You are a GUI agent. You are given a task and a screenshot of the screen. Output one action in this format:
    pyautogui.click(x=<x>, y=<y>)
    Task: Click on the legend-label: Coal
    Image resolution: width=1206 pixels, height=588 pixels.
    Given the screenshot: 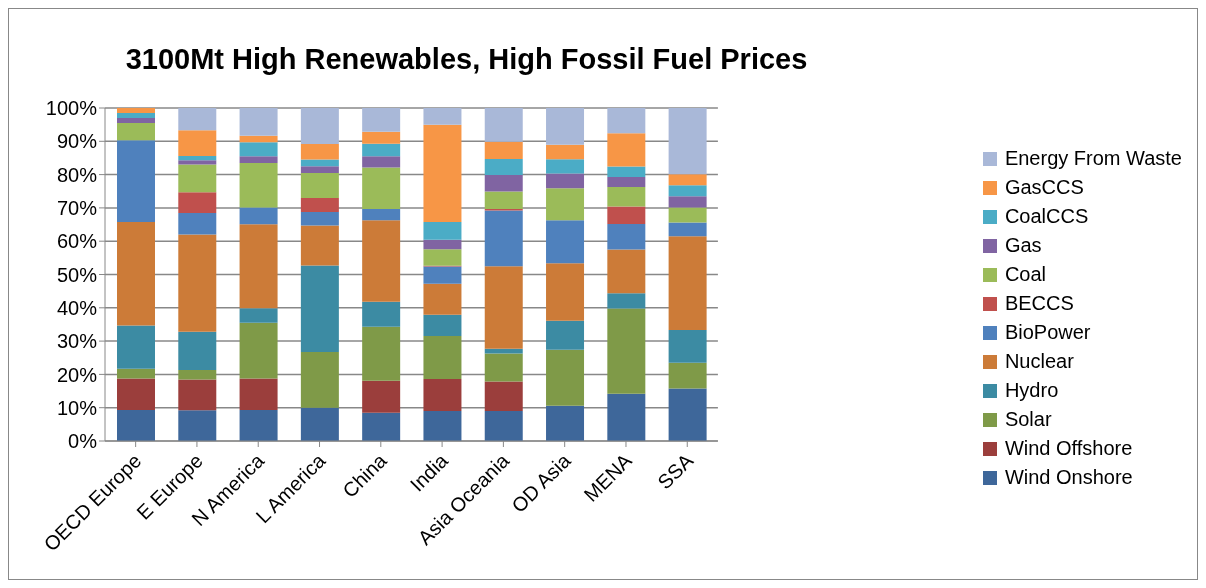 What is the action you would take?
    pyautogui.click(x=1025, y=274)
    